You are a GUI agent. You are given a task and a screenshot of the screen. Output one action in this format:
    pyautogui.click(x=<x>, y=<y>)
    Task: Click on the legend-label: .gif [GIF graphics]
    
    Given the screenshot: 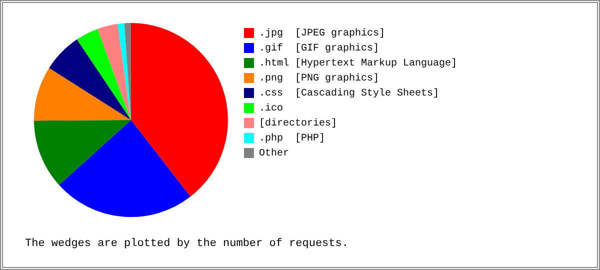 What is the action you would take?
    pyautogui.click(x=318, y=48)
    